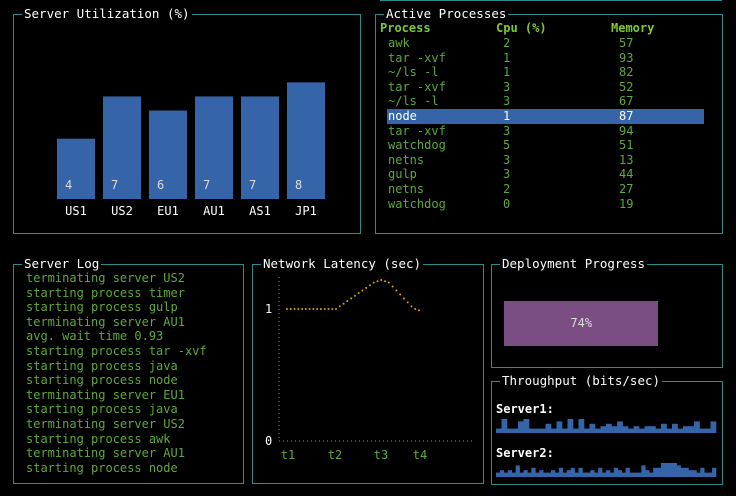 The height and width of the screenshot is (496, 736). Describe the element at coordinates (549, 58) in the screenshot. I see `process-row: tar -xvf 1 93` at that location.